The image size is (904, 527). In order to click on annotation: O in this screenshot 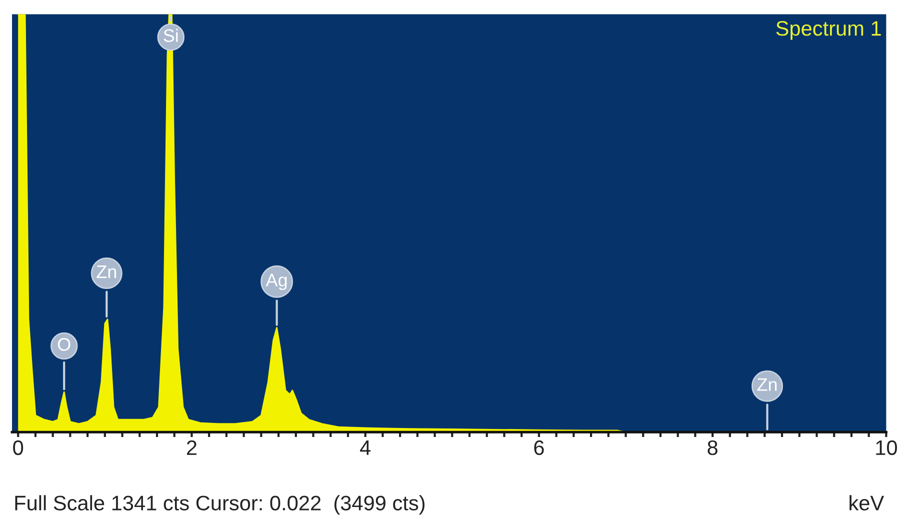, I will do `click(64, 344)`.